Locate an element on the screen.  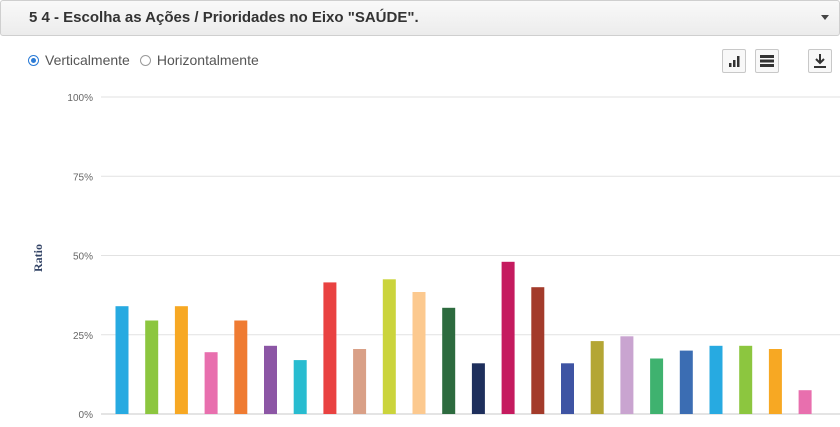
radio-vertical-label: Verticalmente is located at coordinates (87, 60).